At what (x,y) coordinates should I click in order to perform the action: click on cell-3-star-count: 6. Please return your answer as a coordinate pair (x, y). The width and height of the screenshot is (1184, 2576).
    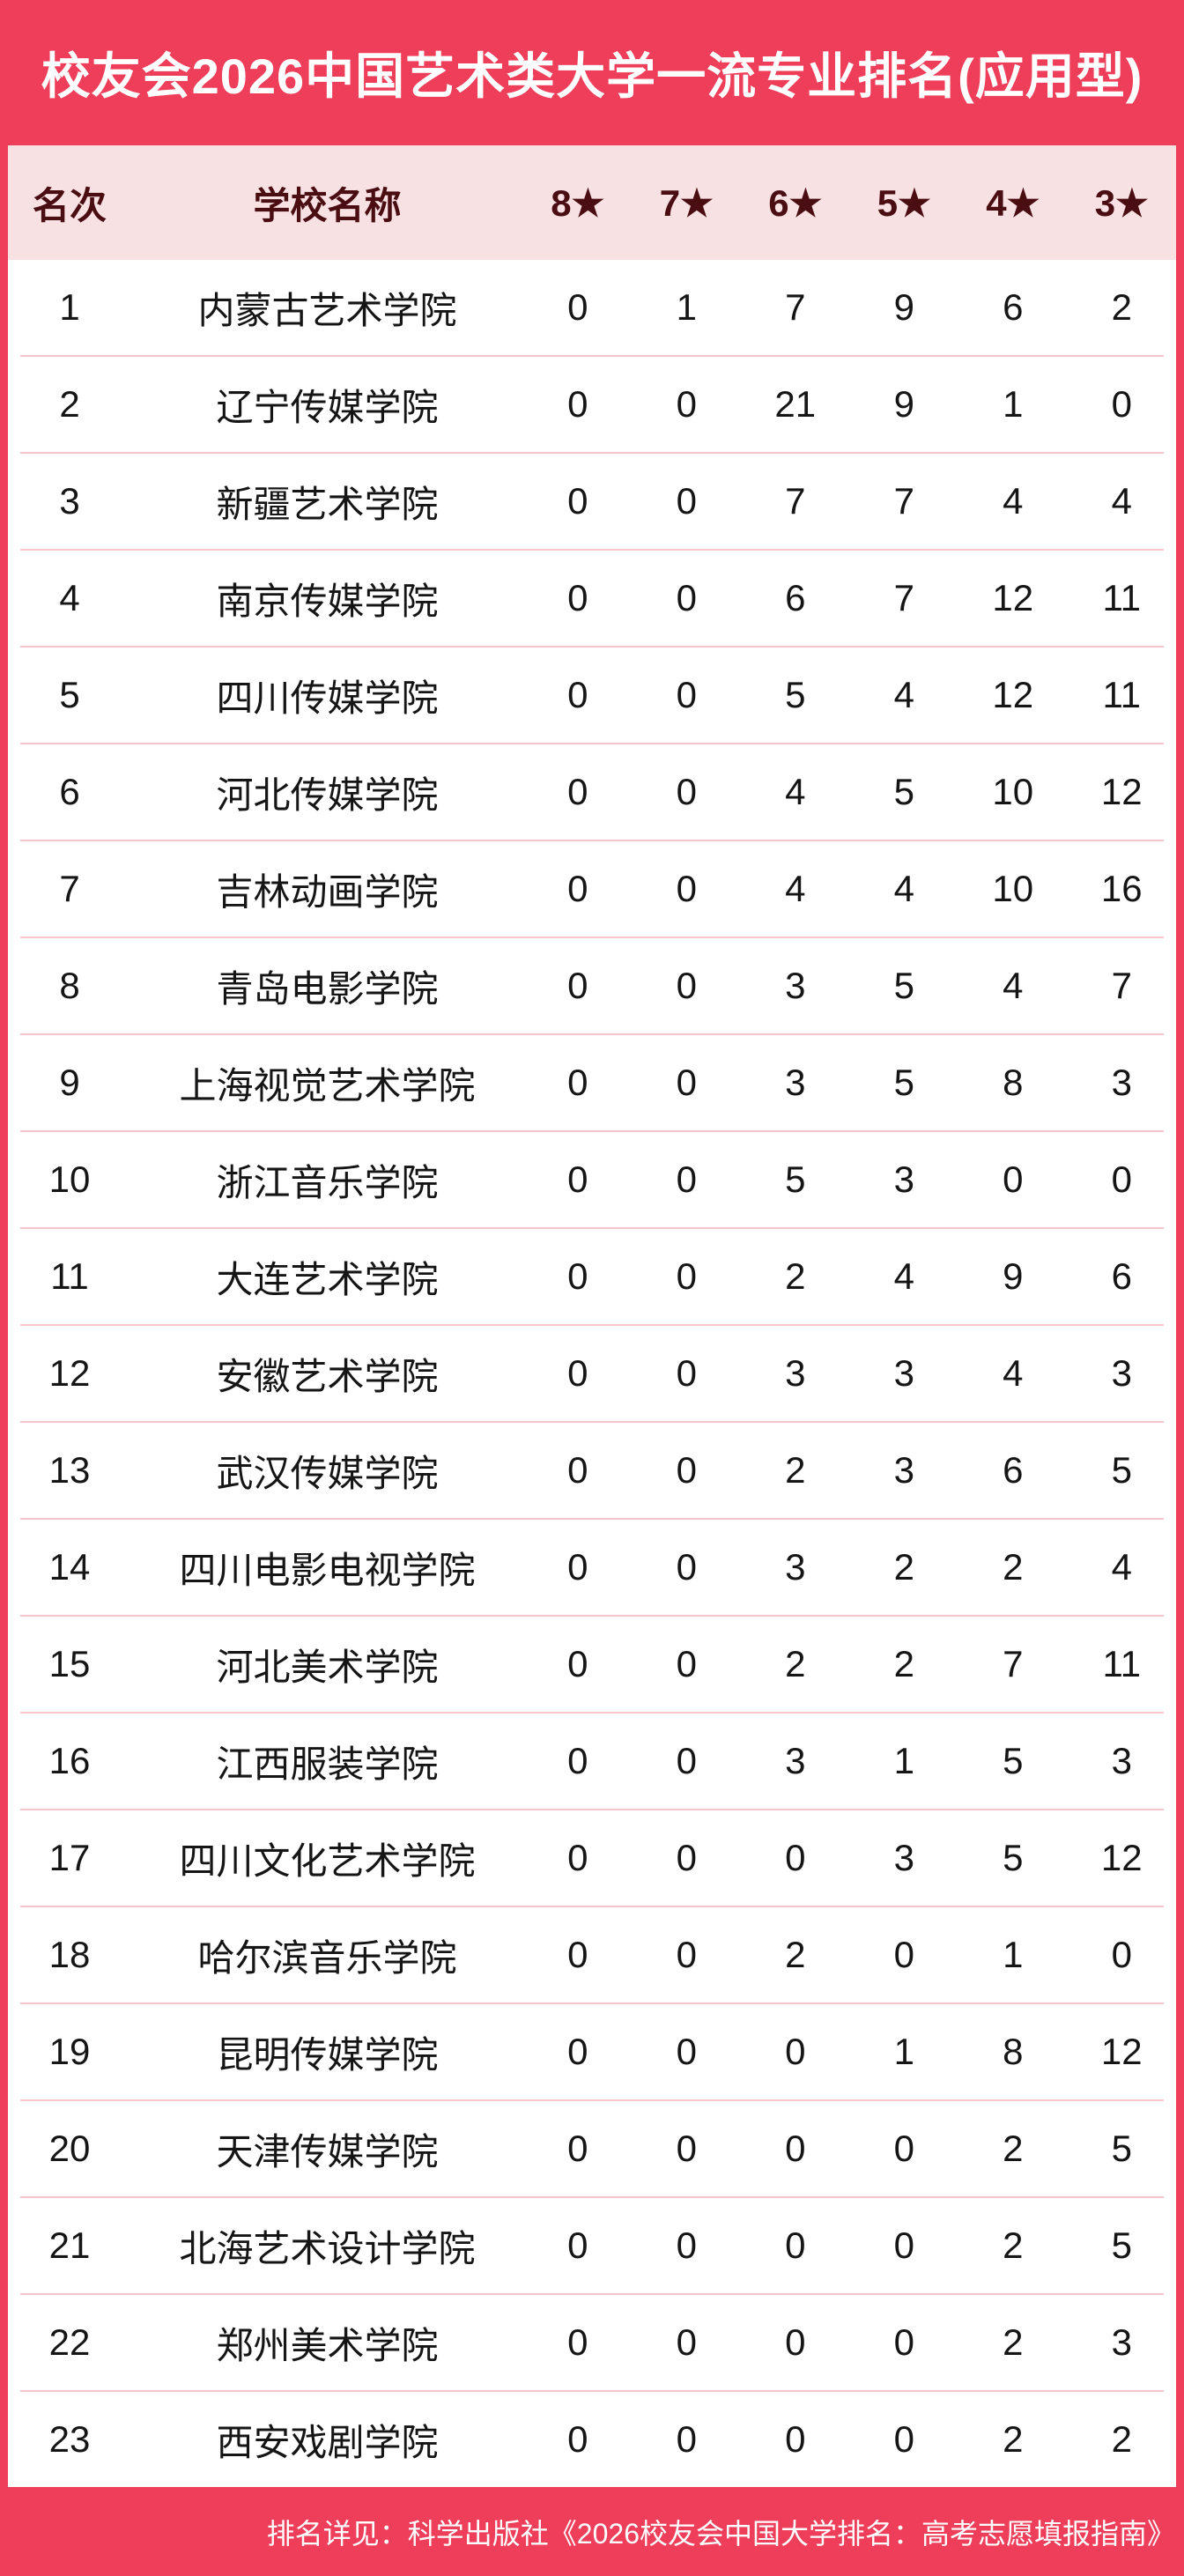
    Looking at the image, I should click on (1121, 1276).